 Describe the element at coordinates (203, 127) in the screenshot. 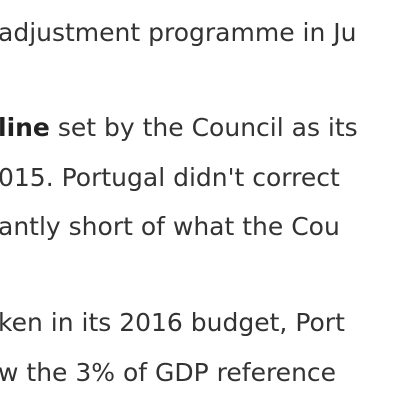

I see `text: set by the Council as its` at that location.